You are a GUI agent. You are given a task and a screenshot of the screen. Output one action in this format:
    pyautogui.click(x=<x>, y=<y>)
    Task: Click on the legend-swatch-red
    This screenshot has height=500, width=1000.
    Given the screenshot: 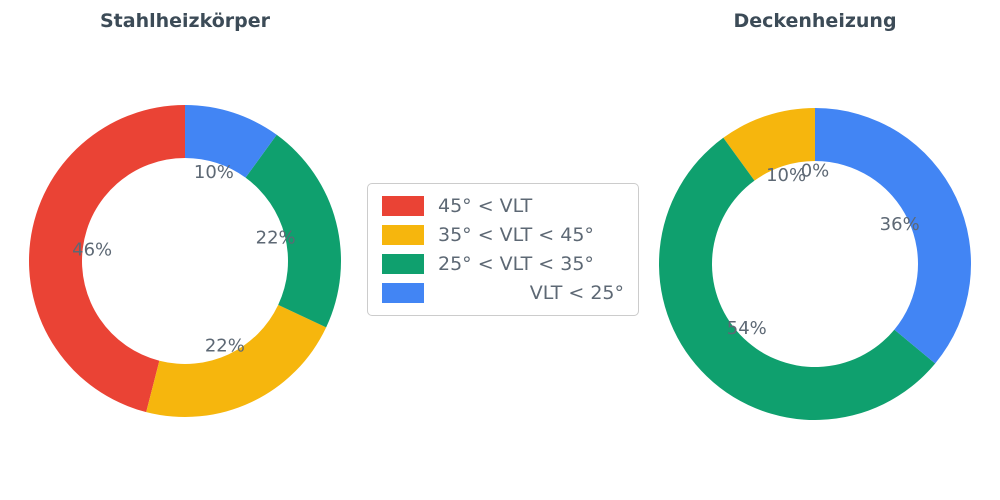 What is the action you would take?
    pyautogui.click(x=403, y=206)
    